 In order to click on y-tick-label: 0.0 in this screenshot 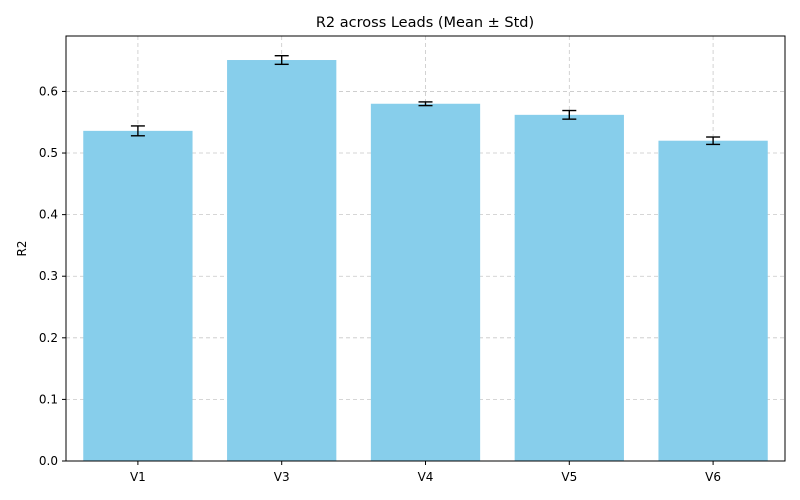, I will do `click(48, 461)`.